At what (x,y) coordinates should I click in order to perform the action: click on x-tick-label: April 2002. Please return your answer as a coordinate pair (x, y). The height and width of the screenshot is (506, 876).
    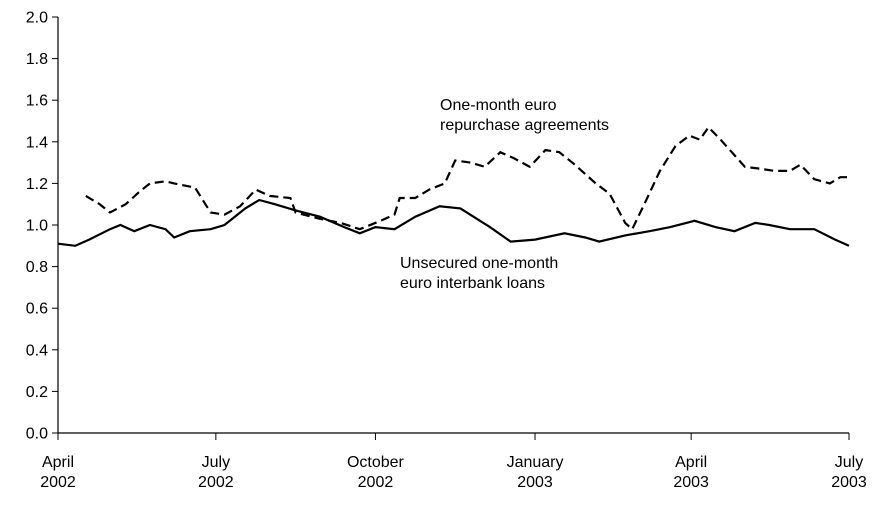
    Looking at the image, I should click on (58, 472).